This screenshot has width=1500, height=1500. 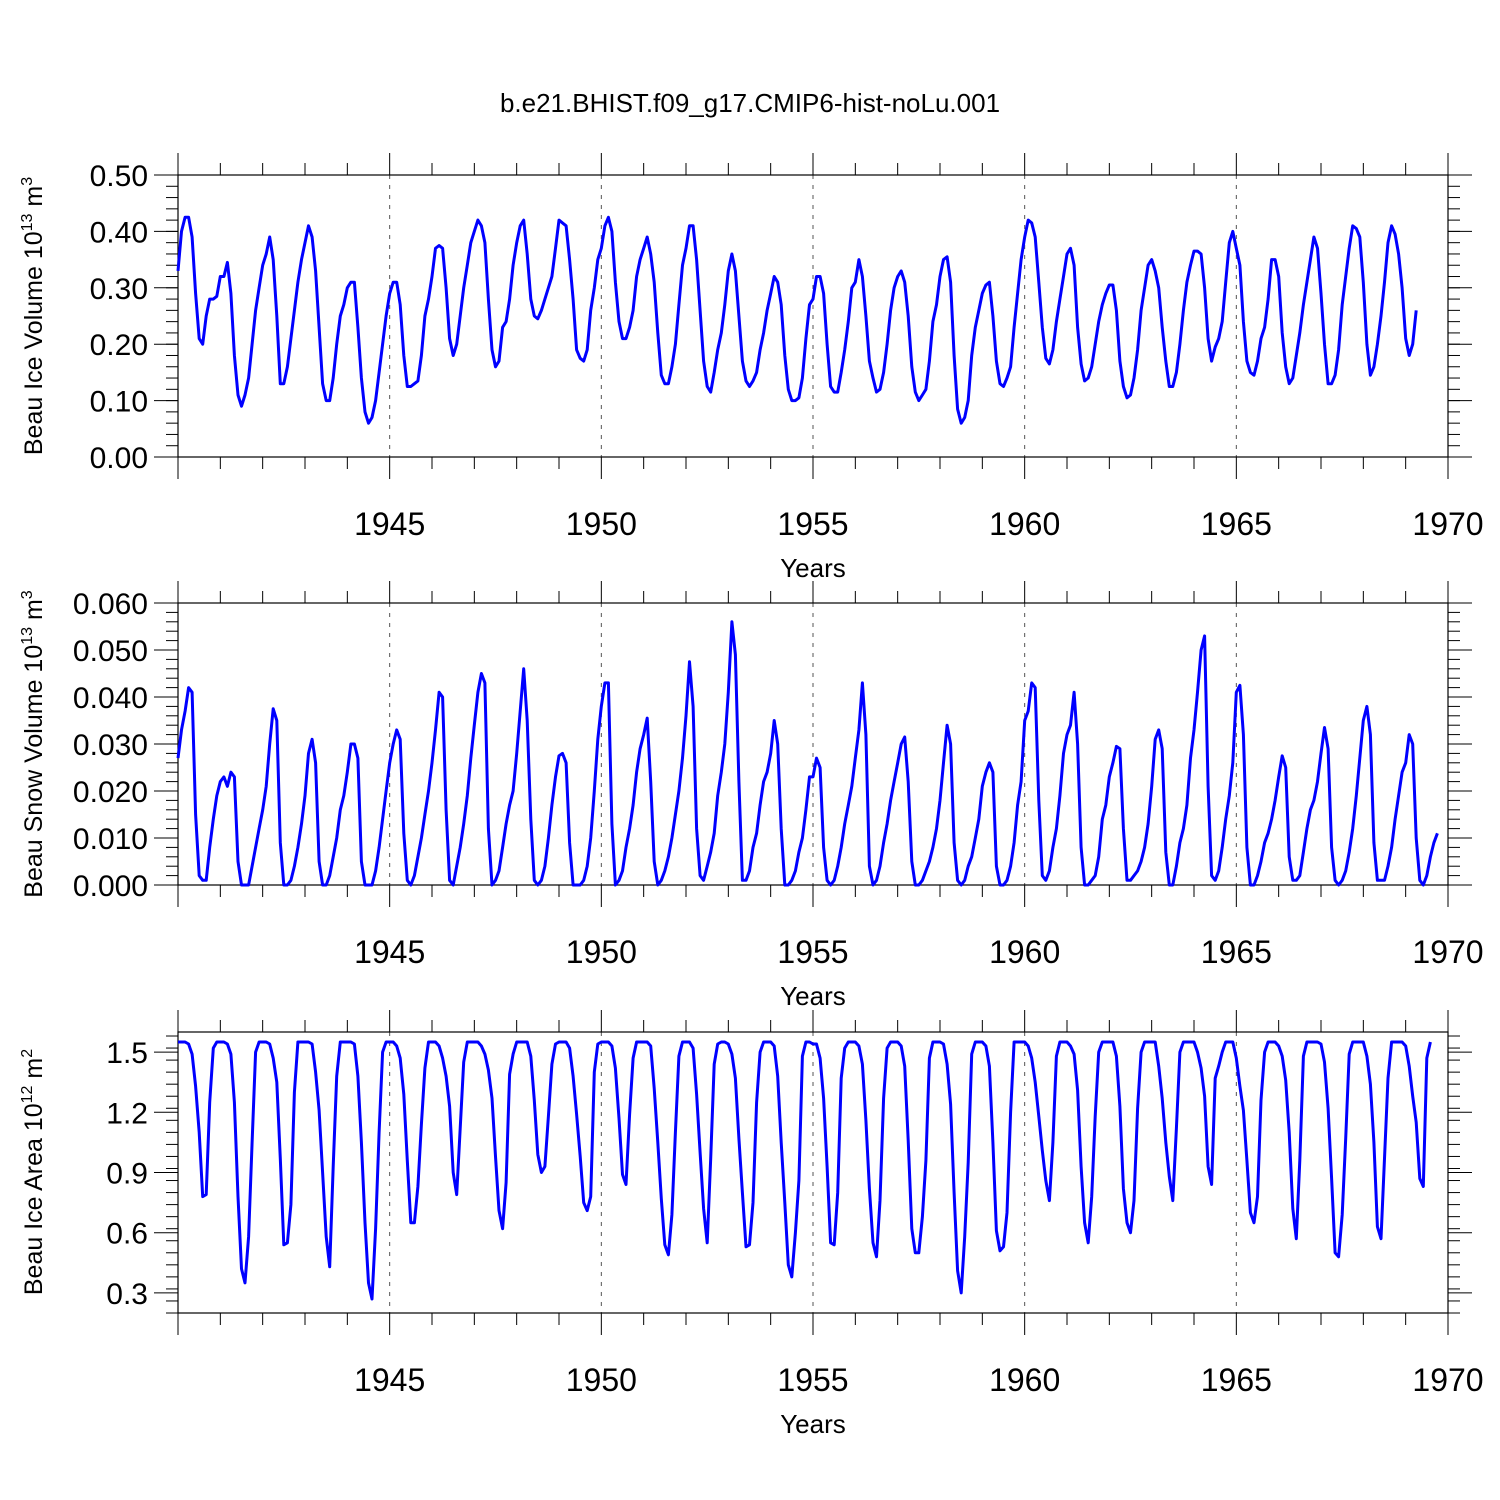 I want to click on y-tick-label: 0.020, so click(x=110, y=792).